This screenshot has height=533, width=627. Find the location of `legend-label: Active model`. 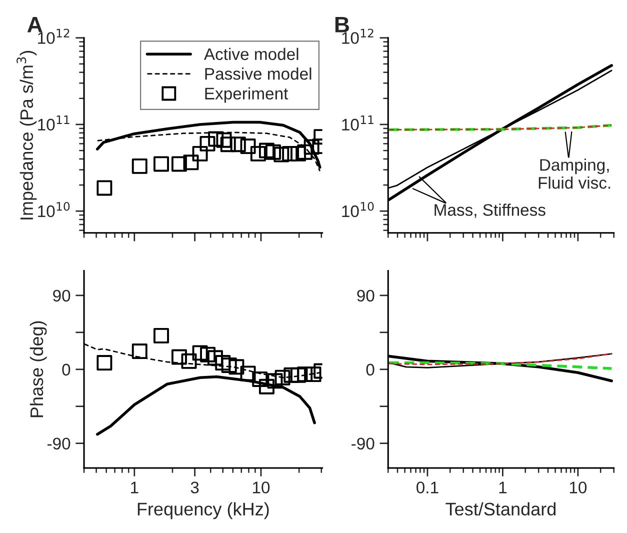

legend-label: Active model is located at coordinates (251, 54).